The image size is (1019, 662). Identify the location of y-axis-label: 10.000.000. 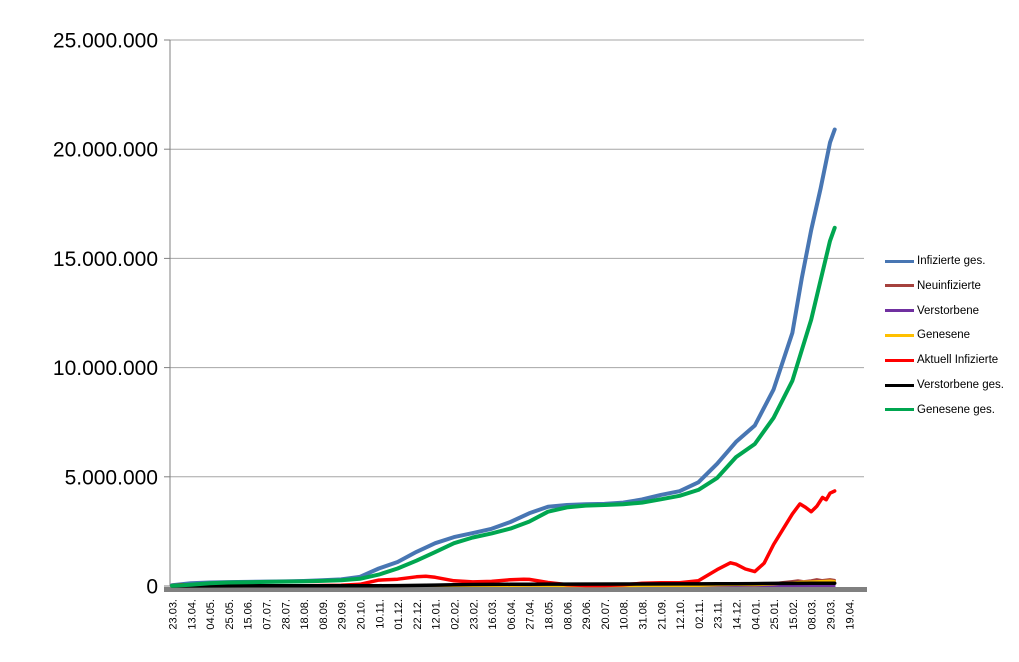
(105, 368).